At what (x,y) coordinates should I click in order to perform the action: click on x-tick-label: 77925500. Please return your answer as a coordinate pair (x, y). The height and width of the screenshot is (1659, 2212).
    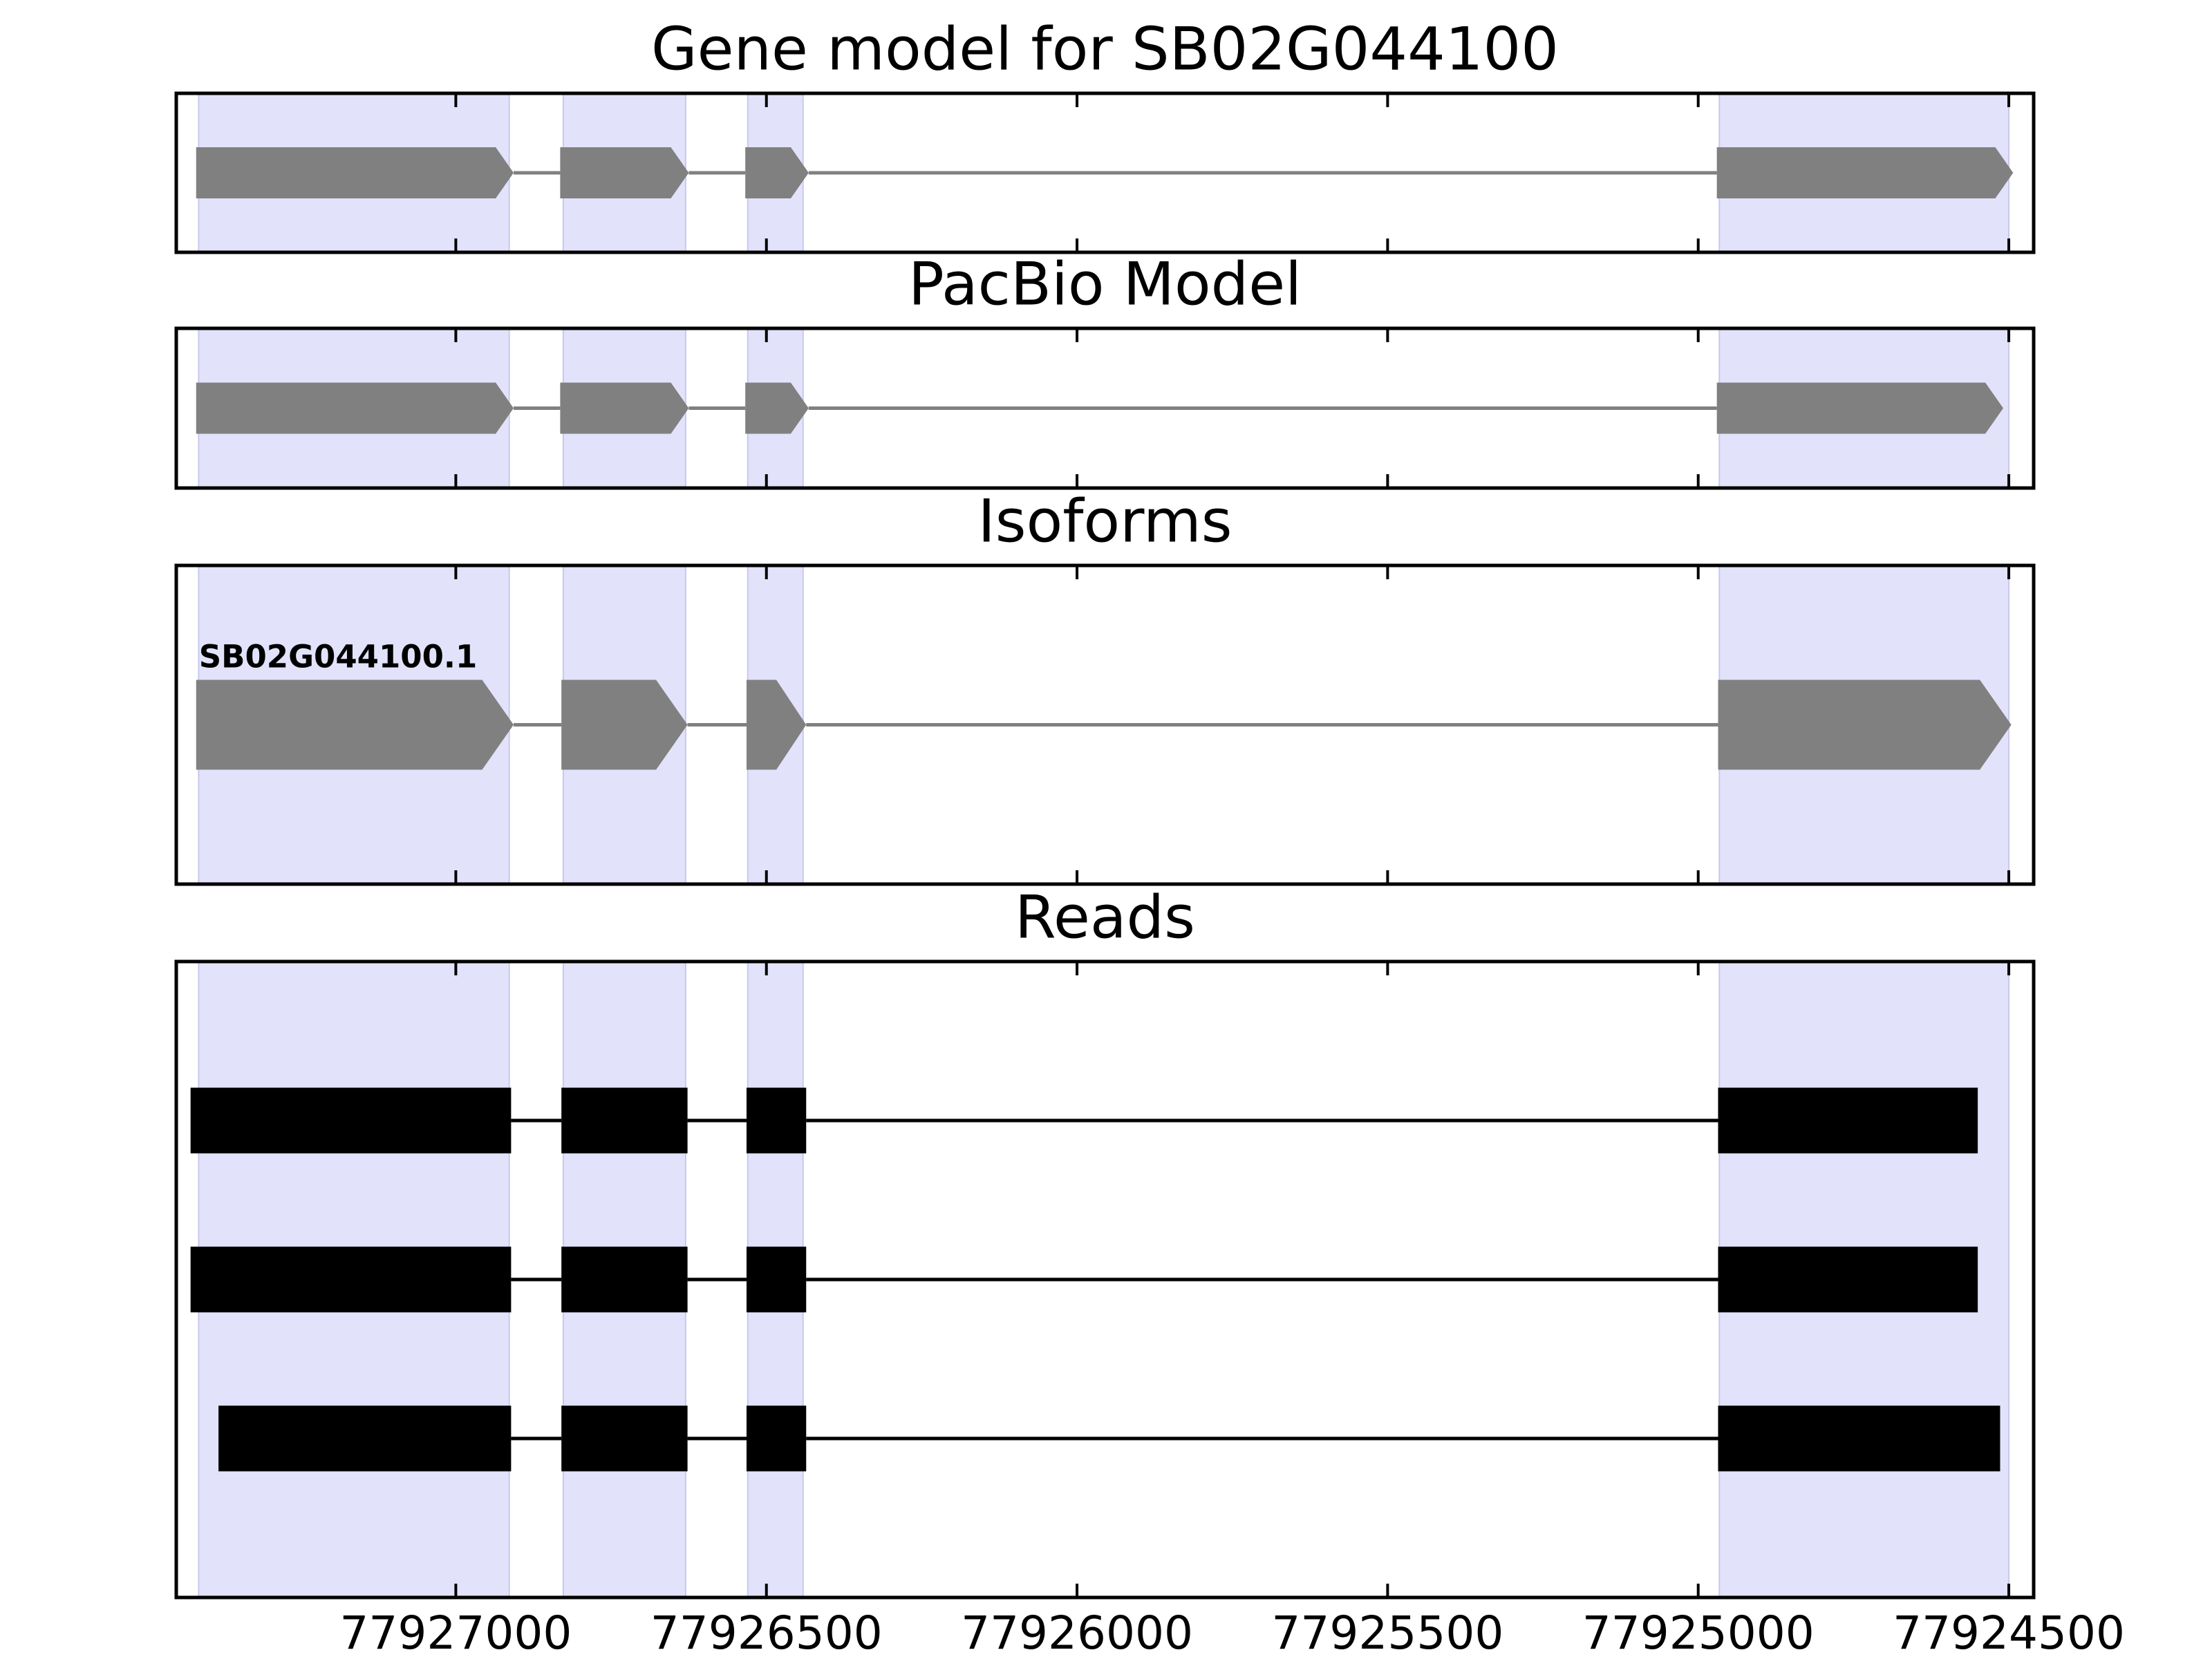
    Looking at the image, I should click on (1387, 1633).